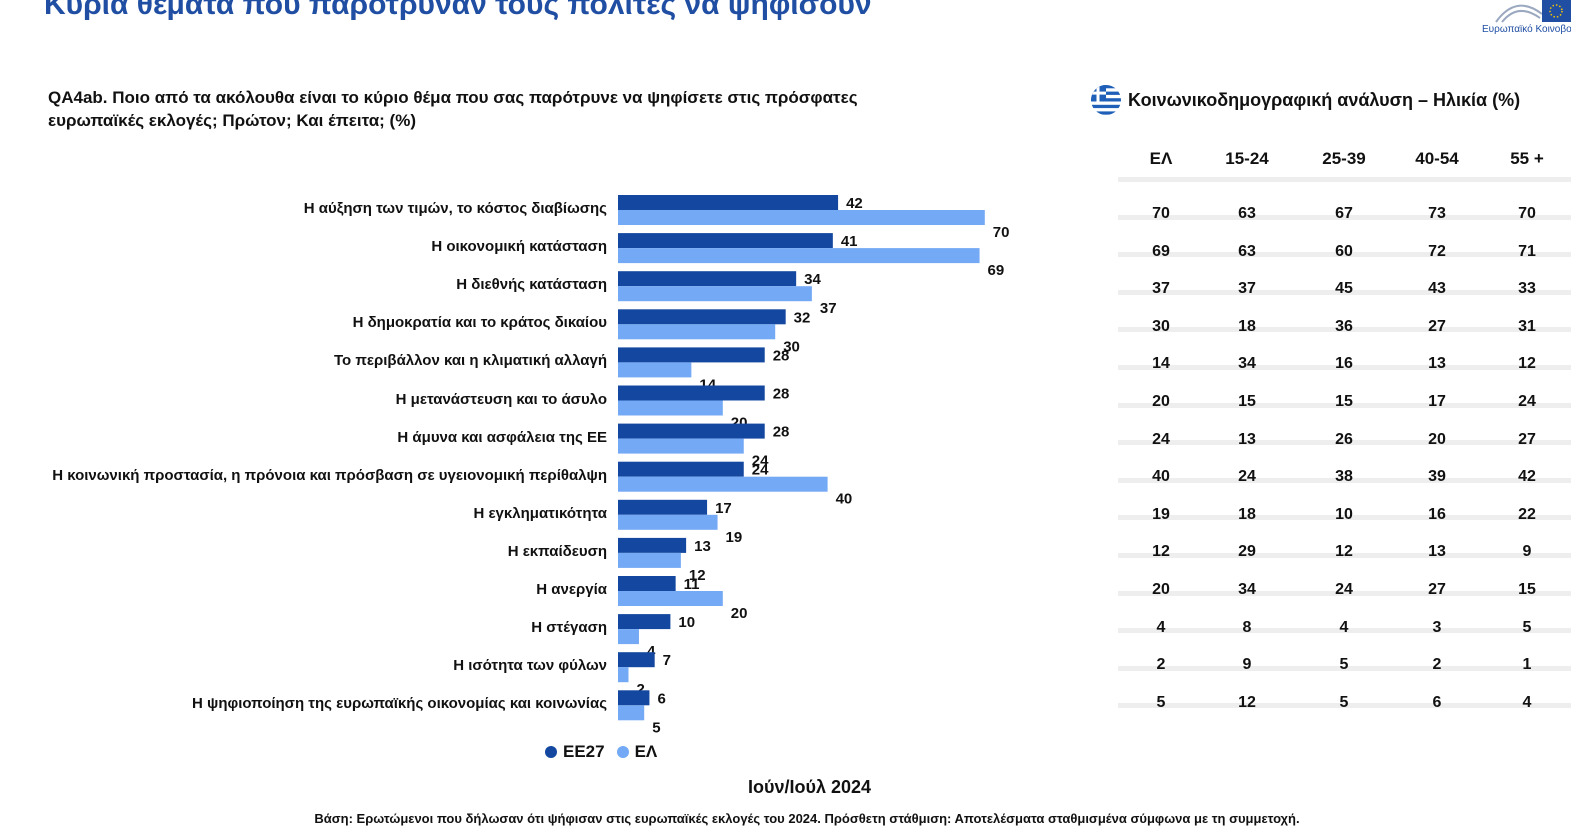 The height and width of the screenshot is (840, 1571). Describe the element at coordinates (996, 270) in the screenshot. I see `data-label-el: 69` at that location.